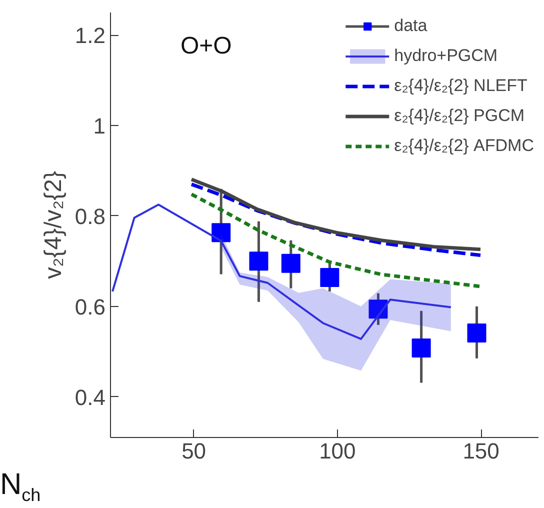 The width and height of the screenshot is (544, 508). What do you see at coordinates (481, 451) in the screenshot?
I see `x-tick-label: 150` at bounding box center [481, 451].